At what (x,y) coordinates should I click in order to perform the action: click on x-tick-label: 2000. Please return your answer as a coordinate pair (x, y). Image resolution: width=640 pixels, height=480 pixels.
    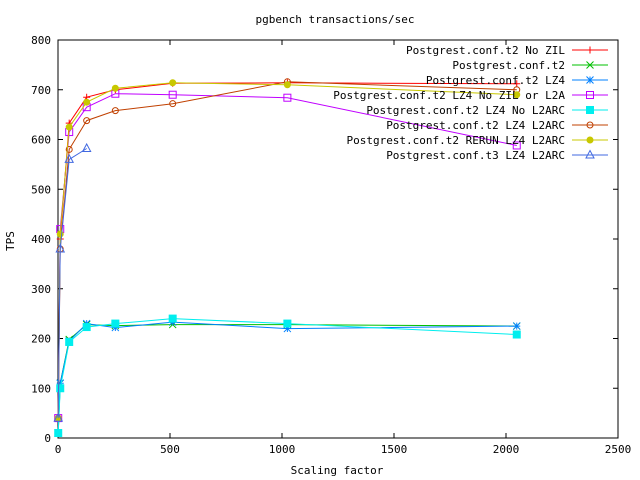
    Looking at the image, I should click on (506, 449).